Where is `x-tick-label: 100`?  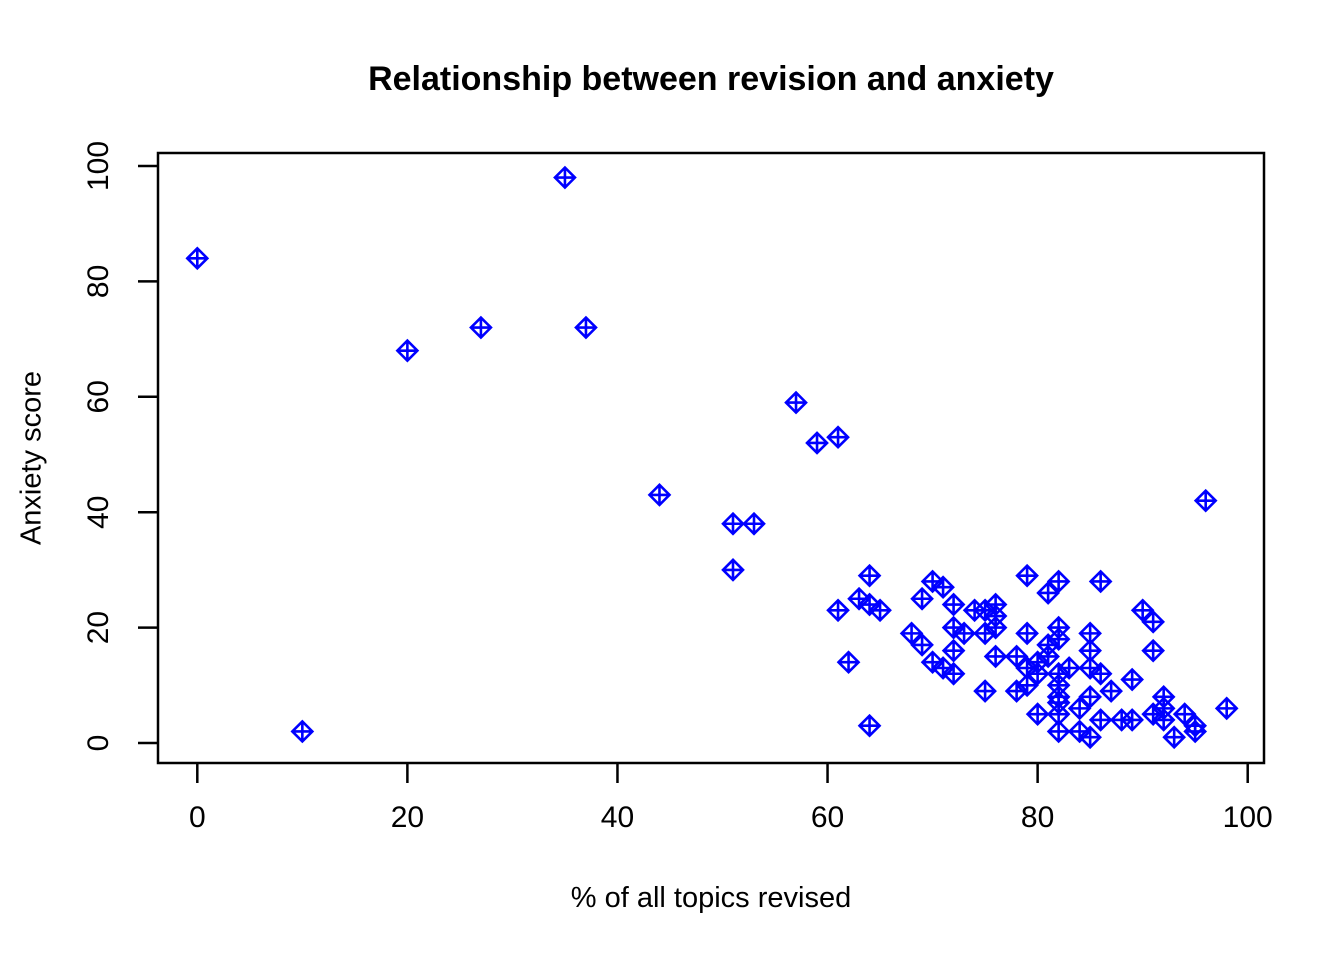
x-tick-label: 100 is located at coordinates (1248, 817).